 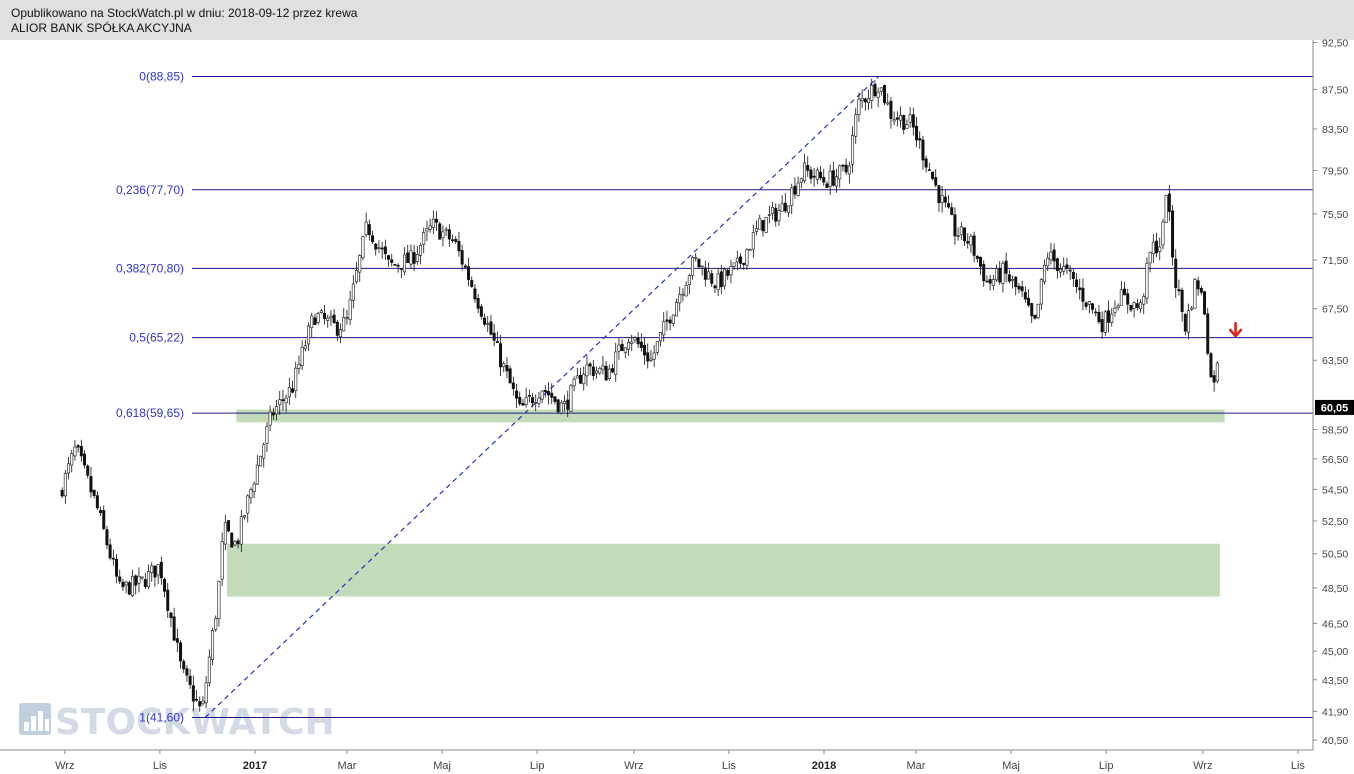 I want to click on x-tick-label: 2017, so click(x=255, y=766).